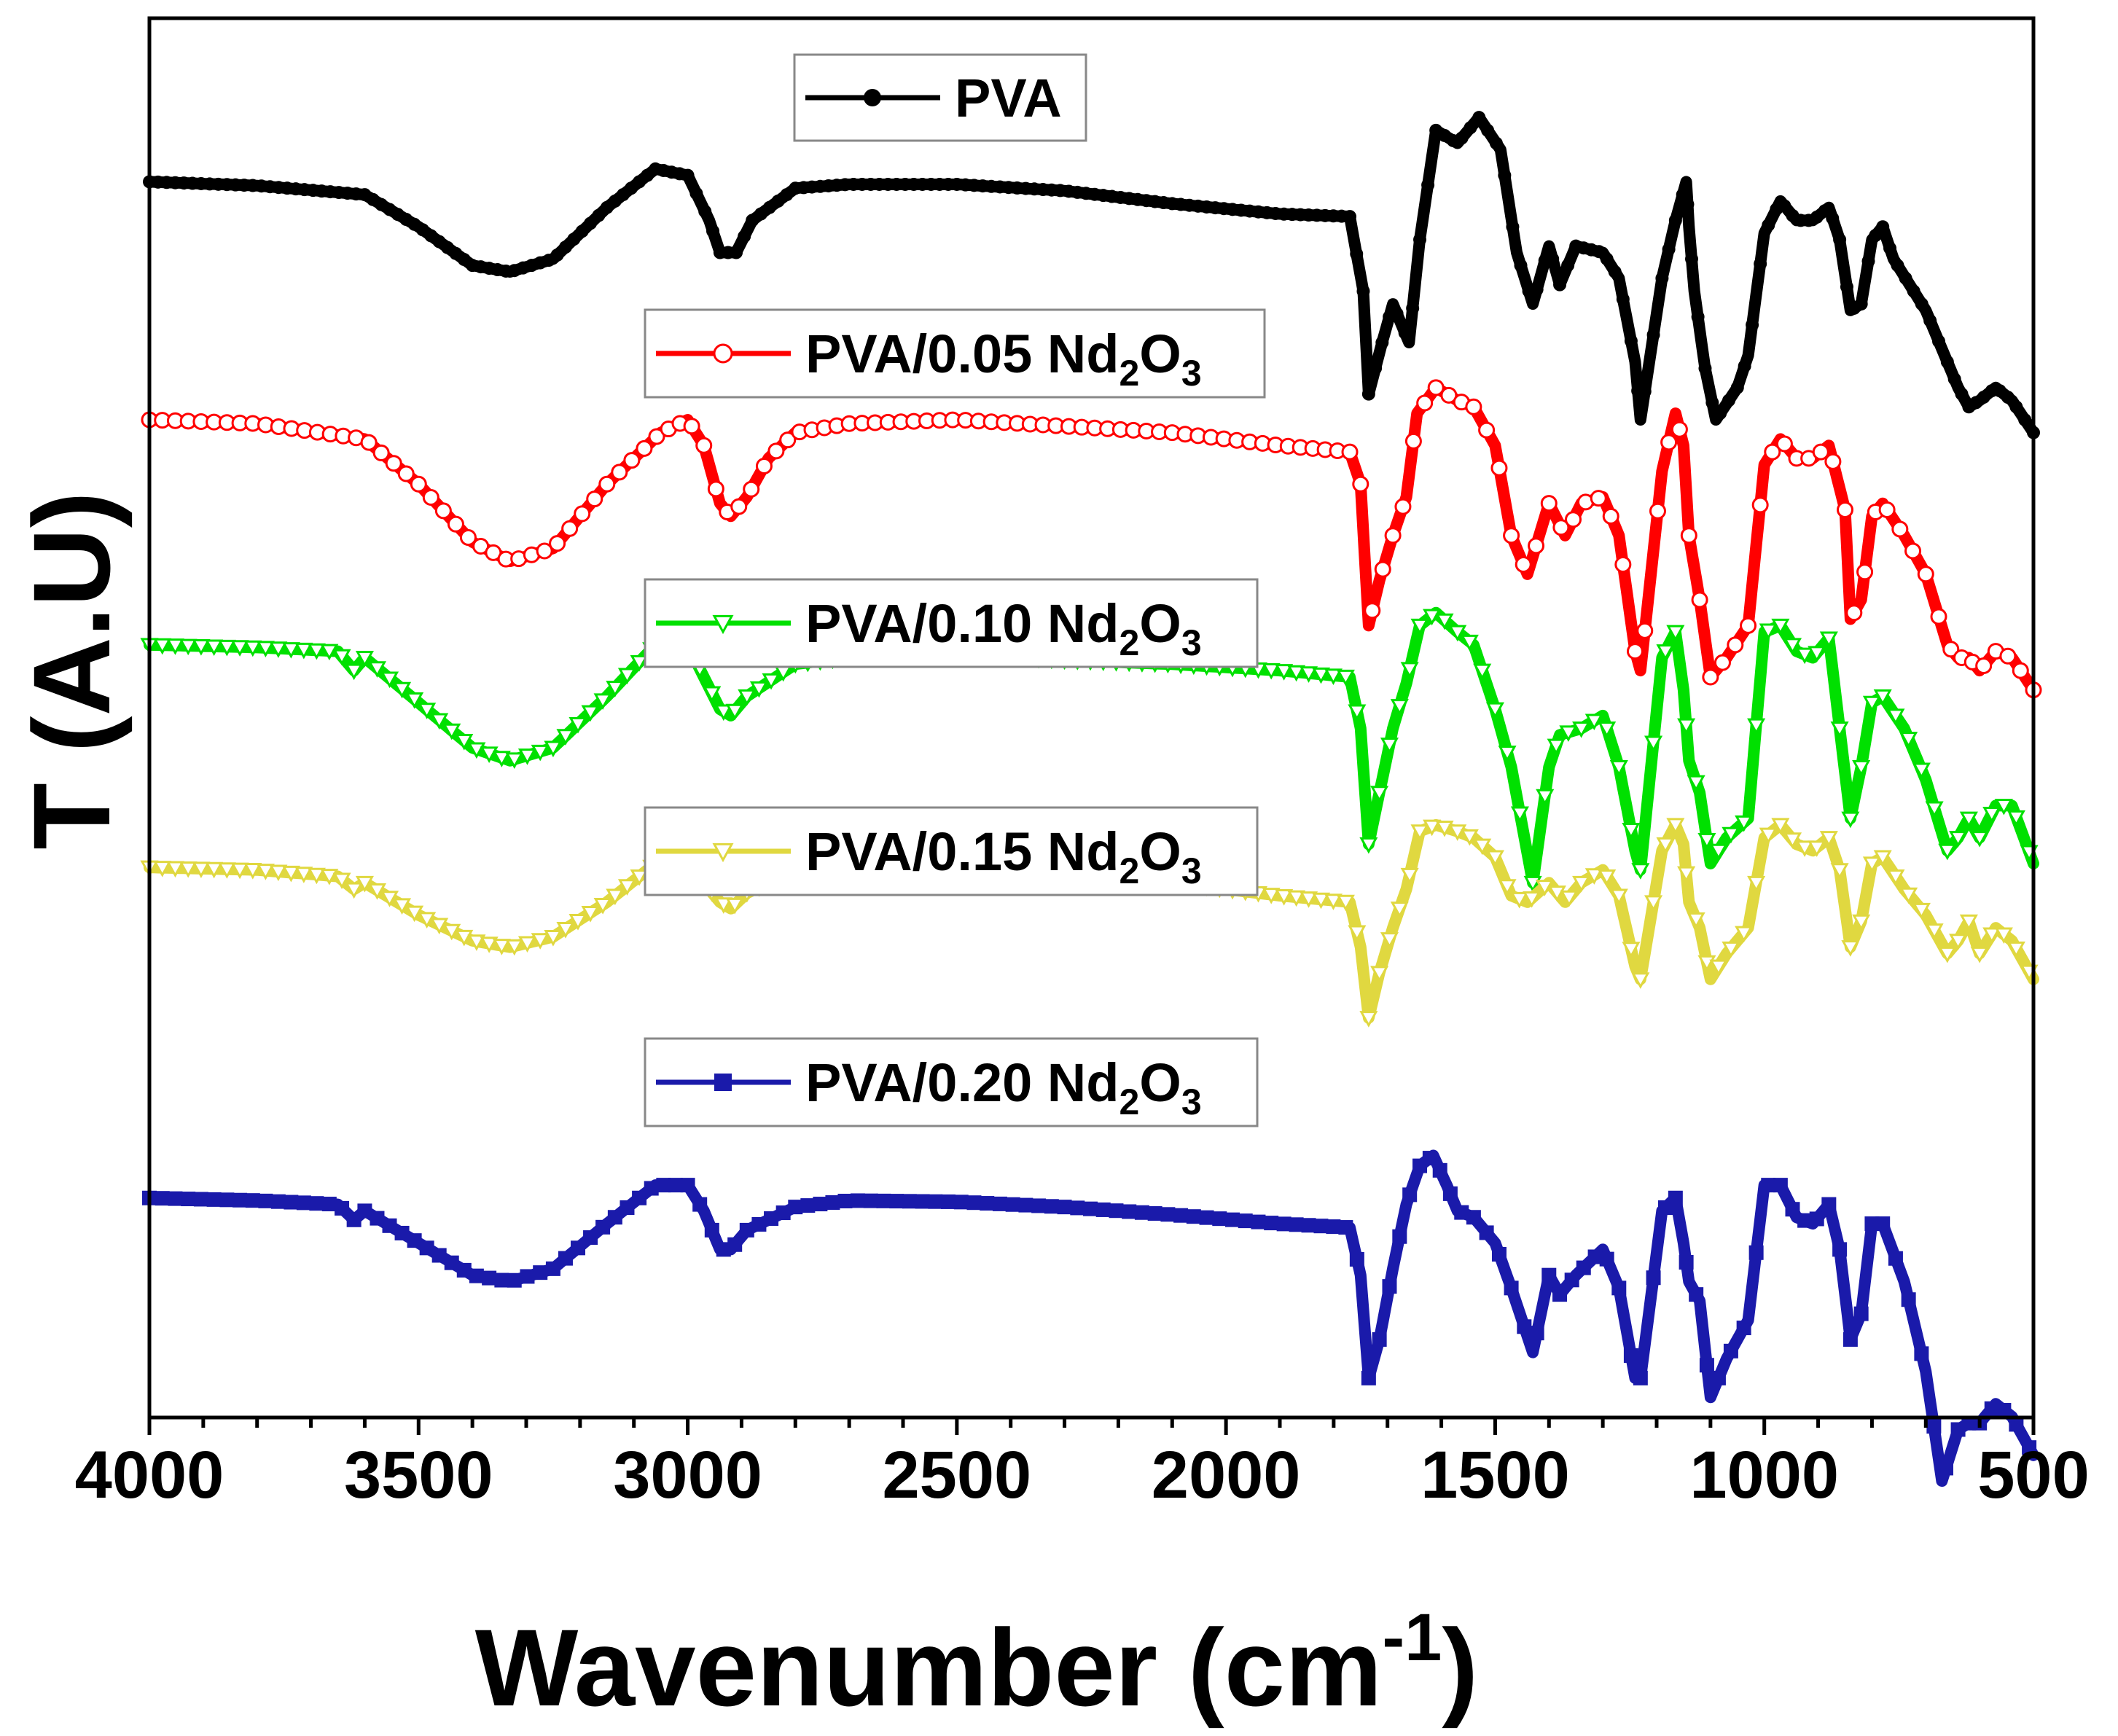  What do you see at coordinates (1160, 851) in the screenshot?
I see `legend-label-tail: O` at bounding box center [1160, 851].